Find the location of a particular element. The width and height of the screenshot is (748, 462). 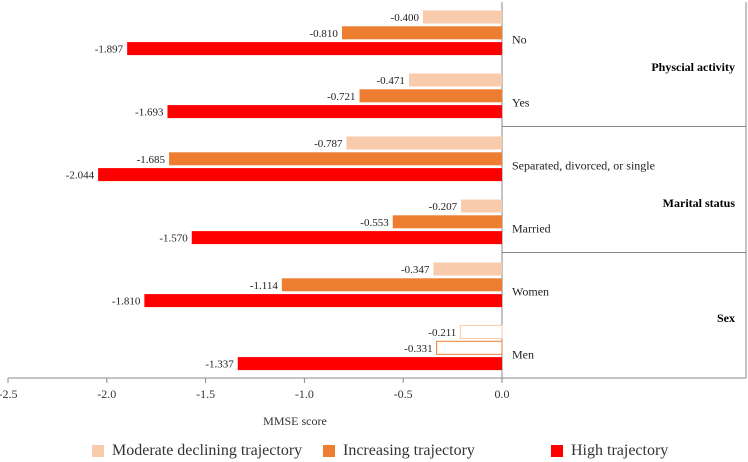

category-label-5: Women is located at coordinates (530, 292).